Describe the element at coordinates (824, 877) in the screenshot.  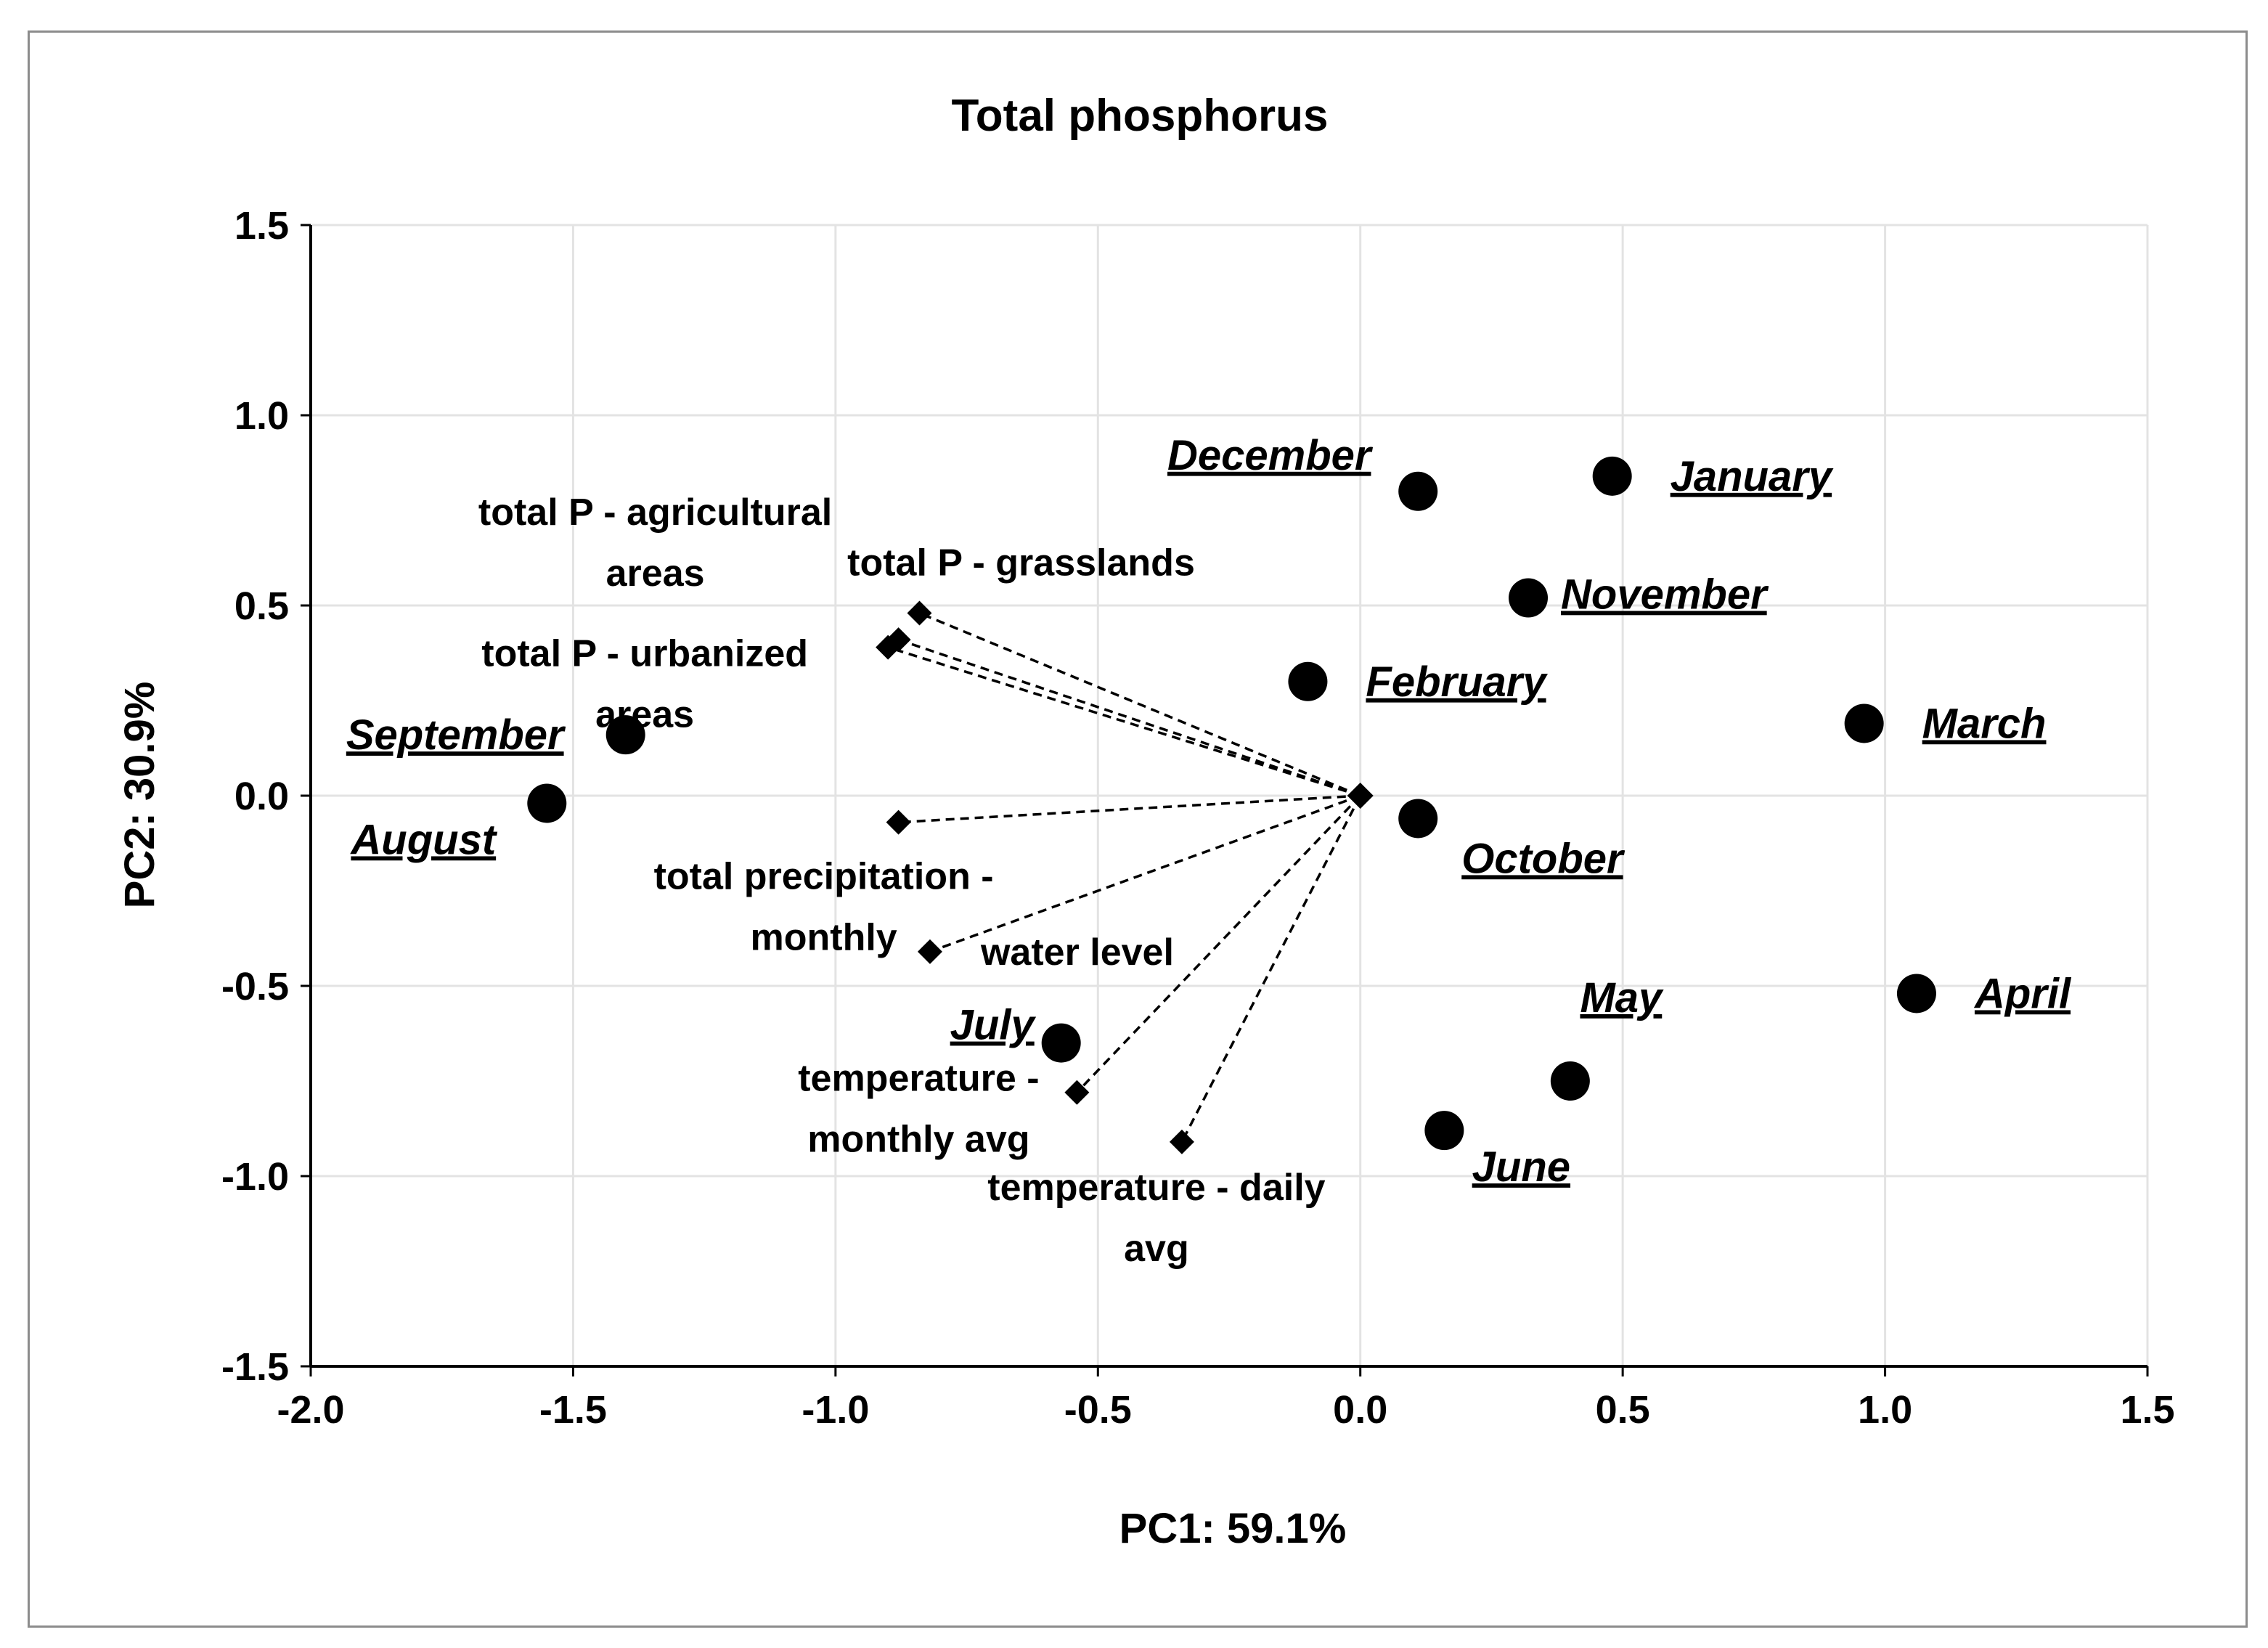
I see `variable-label-line: total precipitation -` at that location.